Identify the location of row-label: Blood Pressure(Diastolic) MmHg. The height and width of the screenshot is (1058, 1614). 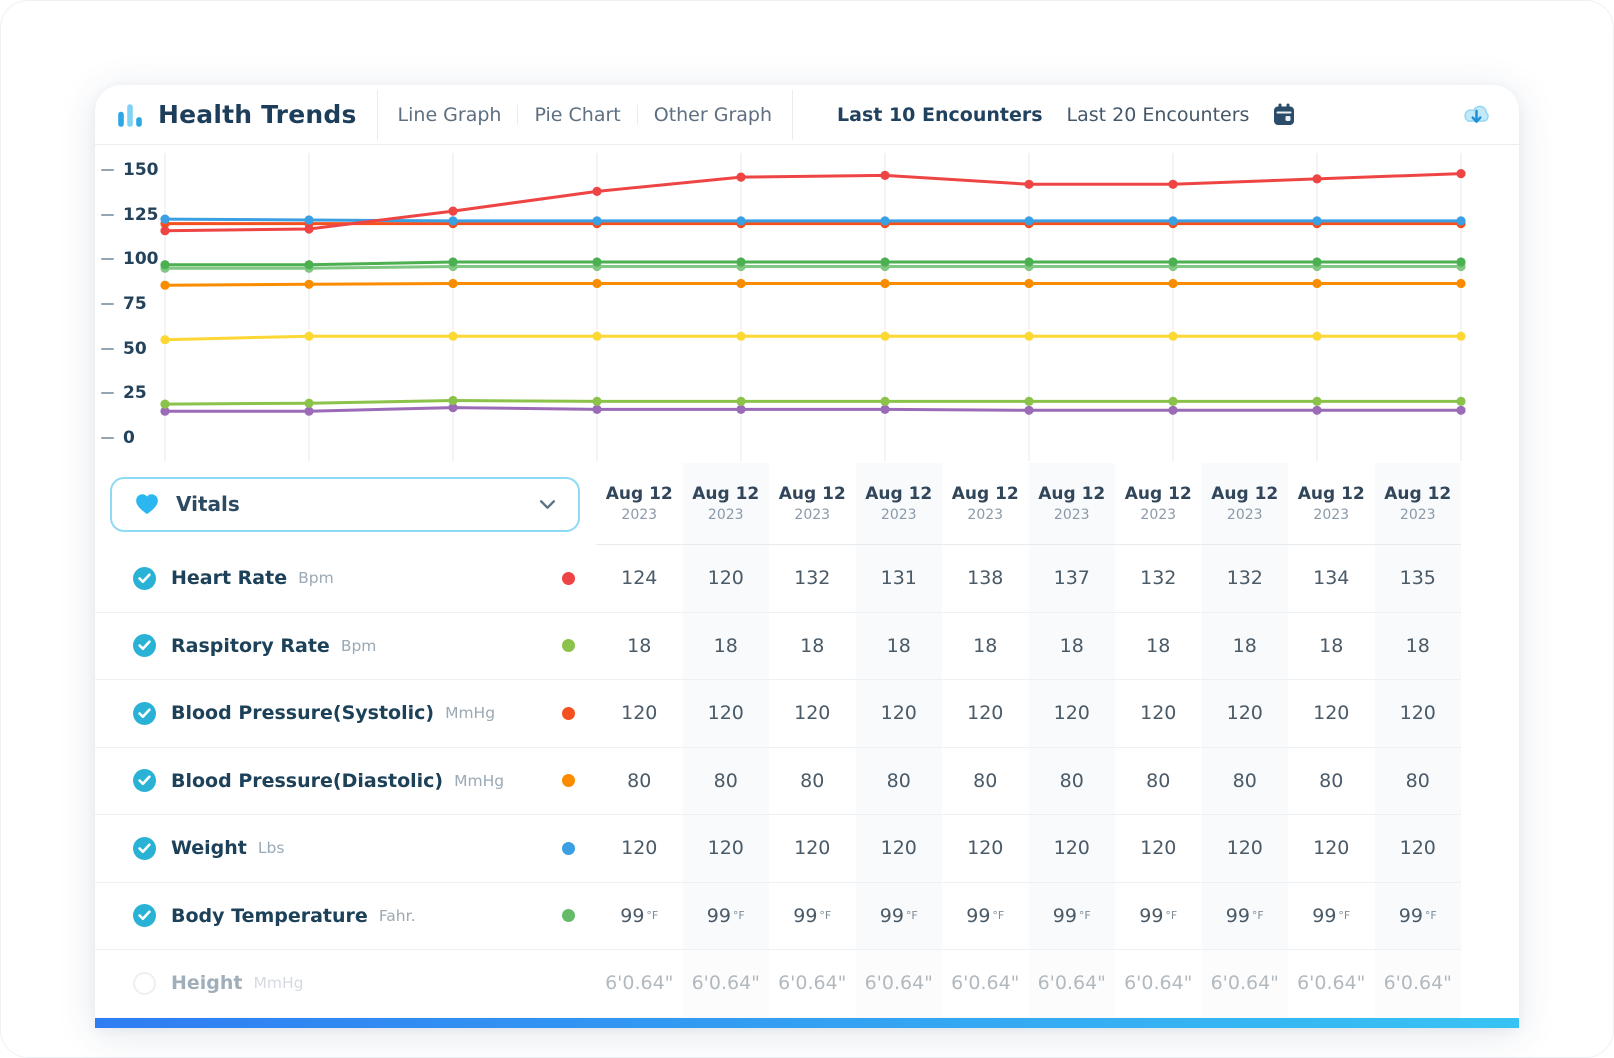
(345, 781).